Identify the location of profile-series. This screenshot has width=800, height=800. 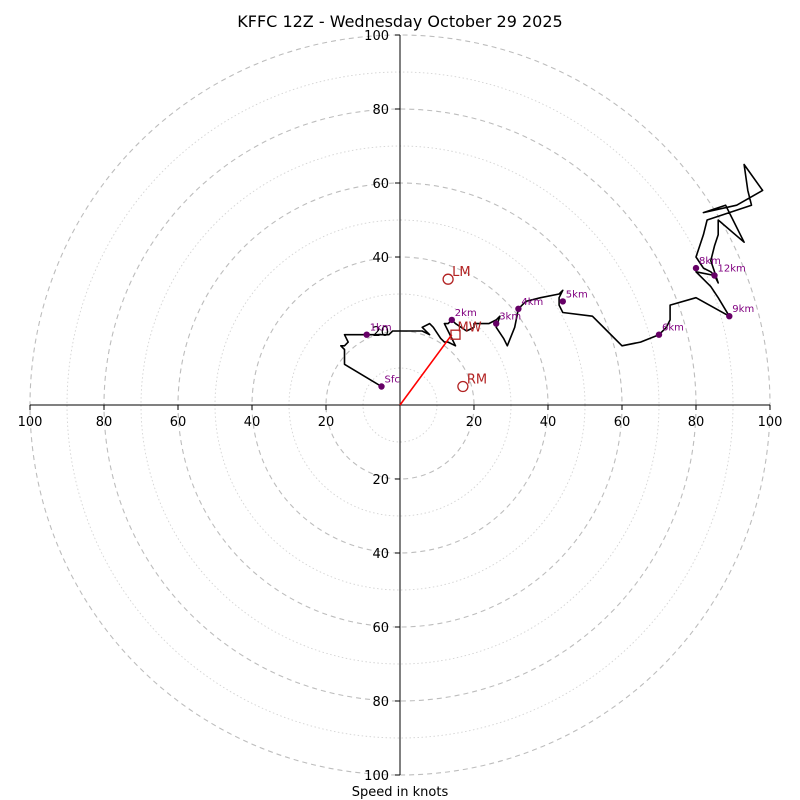
(551, 275).